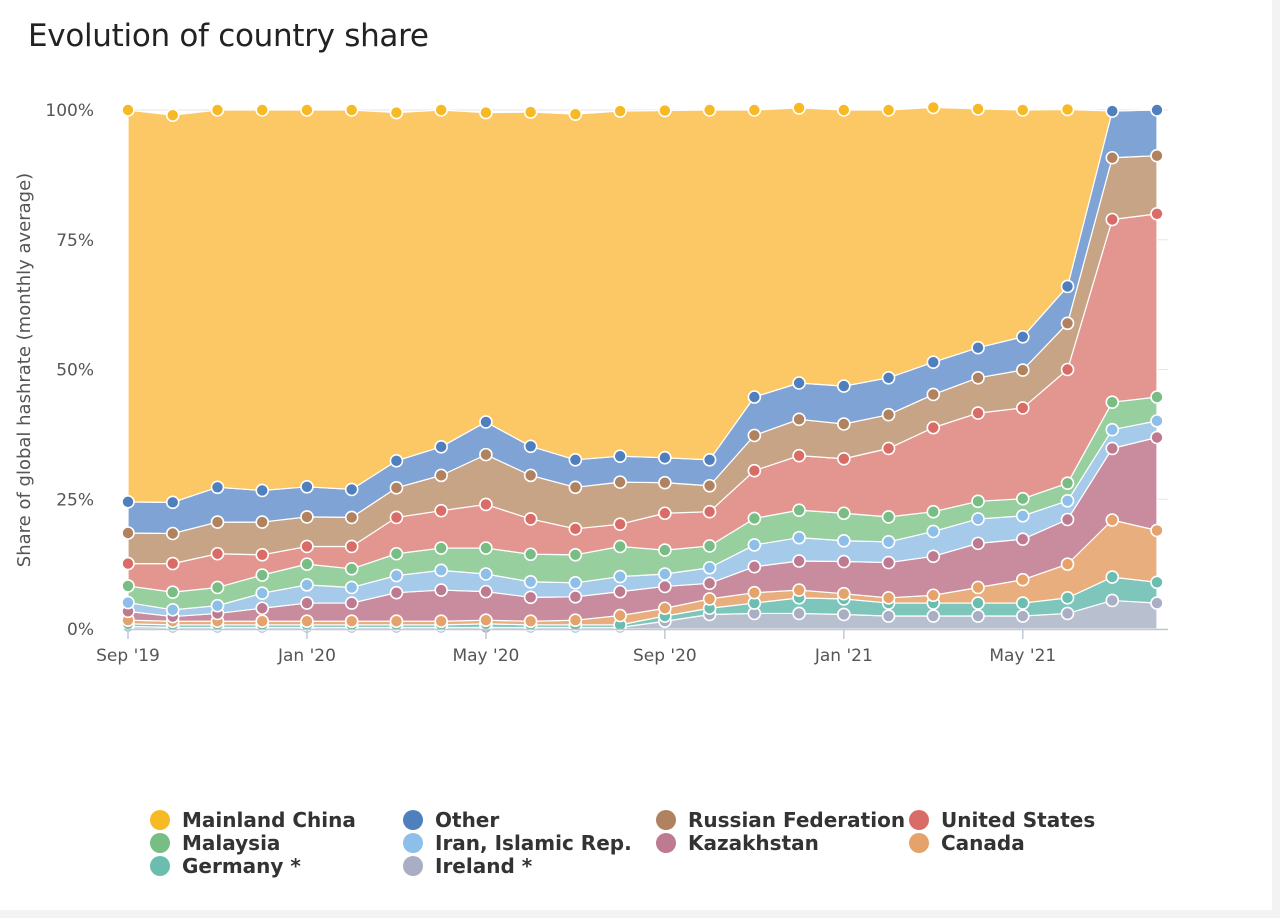  Describe the element at coordinates (253, 820) in the screenshot. I see `legend-item-mainland-china: Mainland China` at that location.